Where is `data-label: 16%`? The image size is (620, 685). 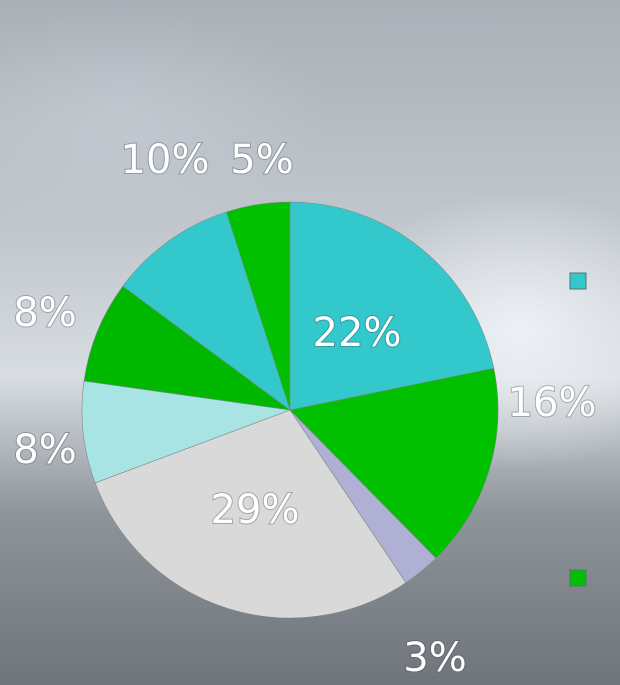
data-label: 16% is located at coordinates (552, 403).